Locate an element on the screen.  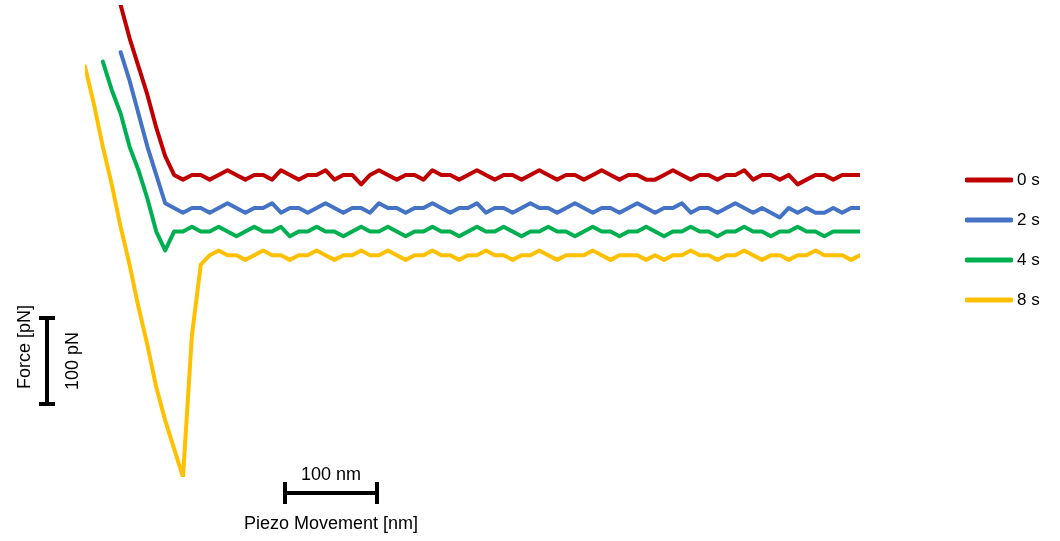
annotation: 100 pN is located at coordinates (72, 361).